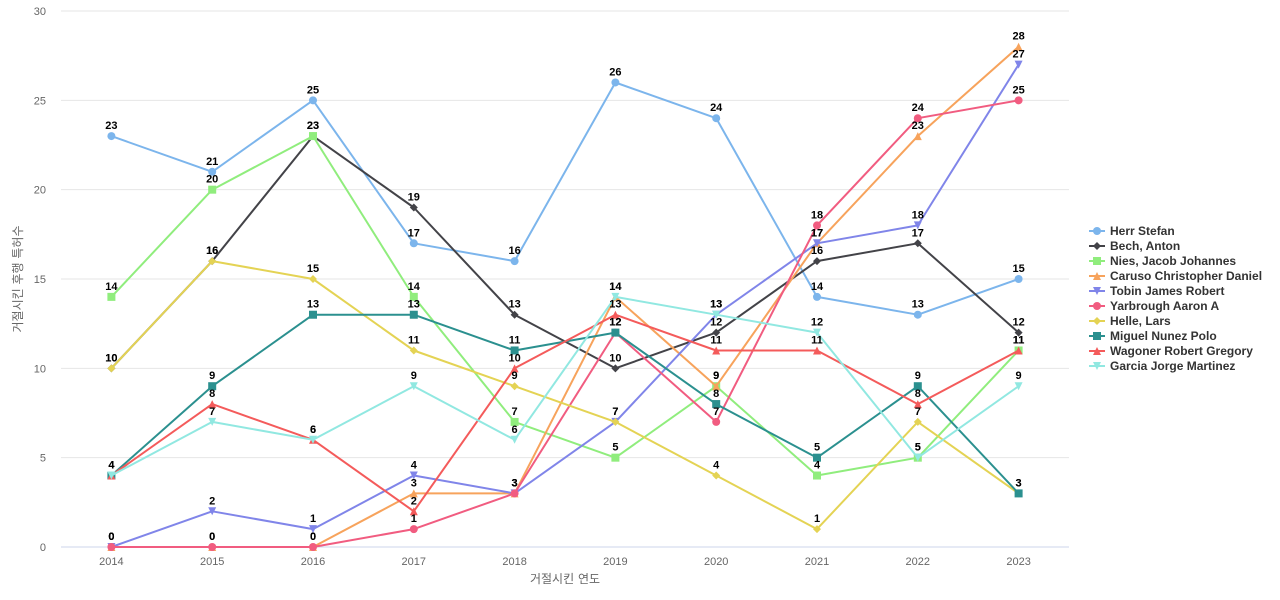 The image size is (1280, 600). Describe the element at coordinates (40, 369) in the screenshot. I see `y-tick-label: 10` at that location.